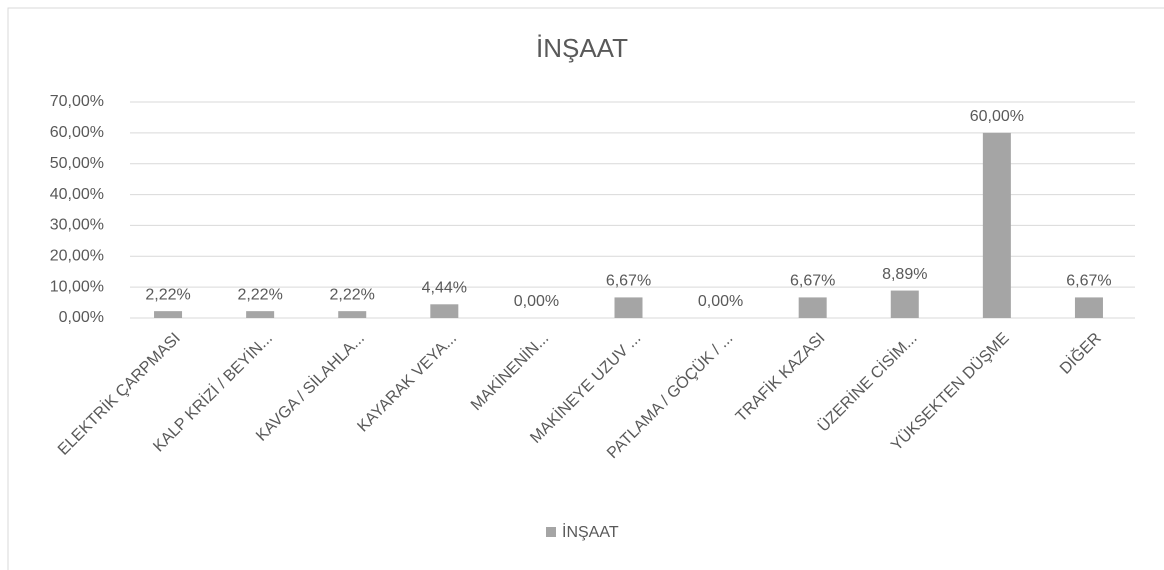 This screenshot has height=570, width=1164. I want to click on data-label: 4,44%, so click(444, 288).